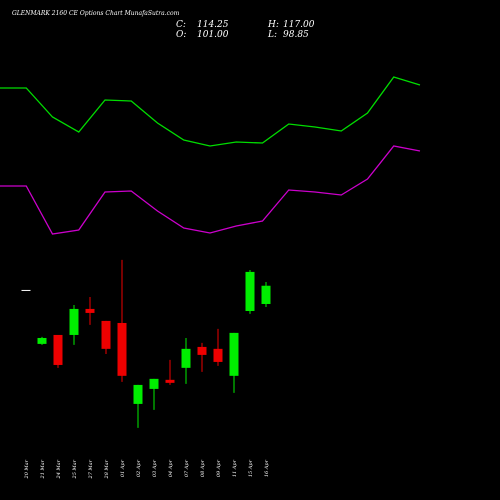  Describe the element at coordinates (296, 35) in the screenshot. I see `low-value: 98.85` at that location.